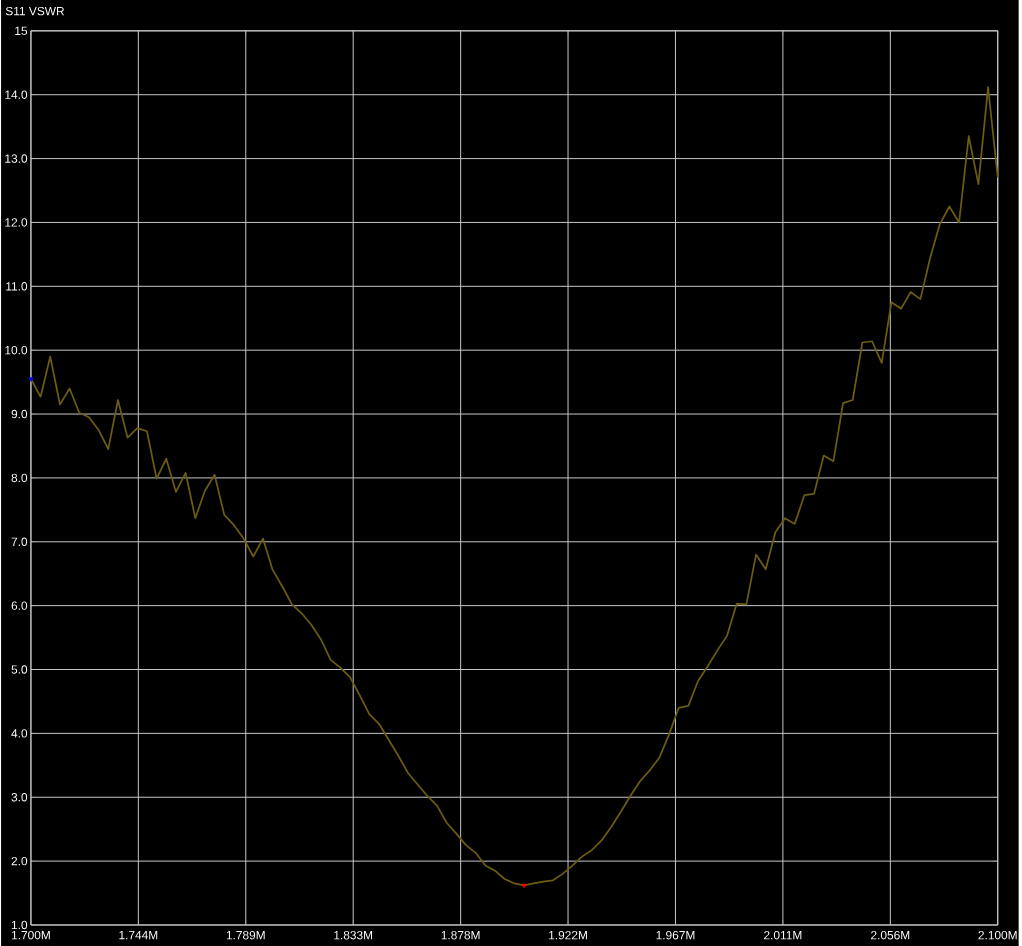 This screenshot has height=946, width=1022. What do you see at coordinates (675, 935) in the screenshot?
I see `x-tick-label: 1.967M` at bounding box center [675, 935].